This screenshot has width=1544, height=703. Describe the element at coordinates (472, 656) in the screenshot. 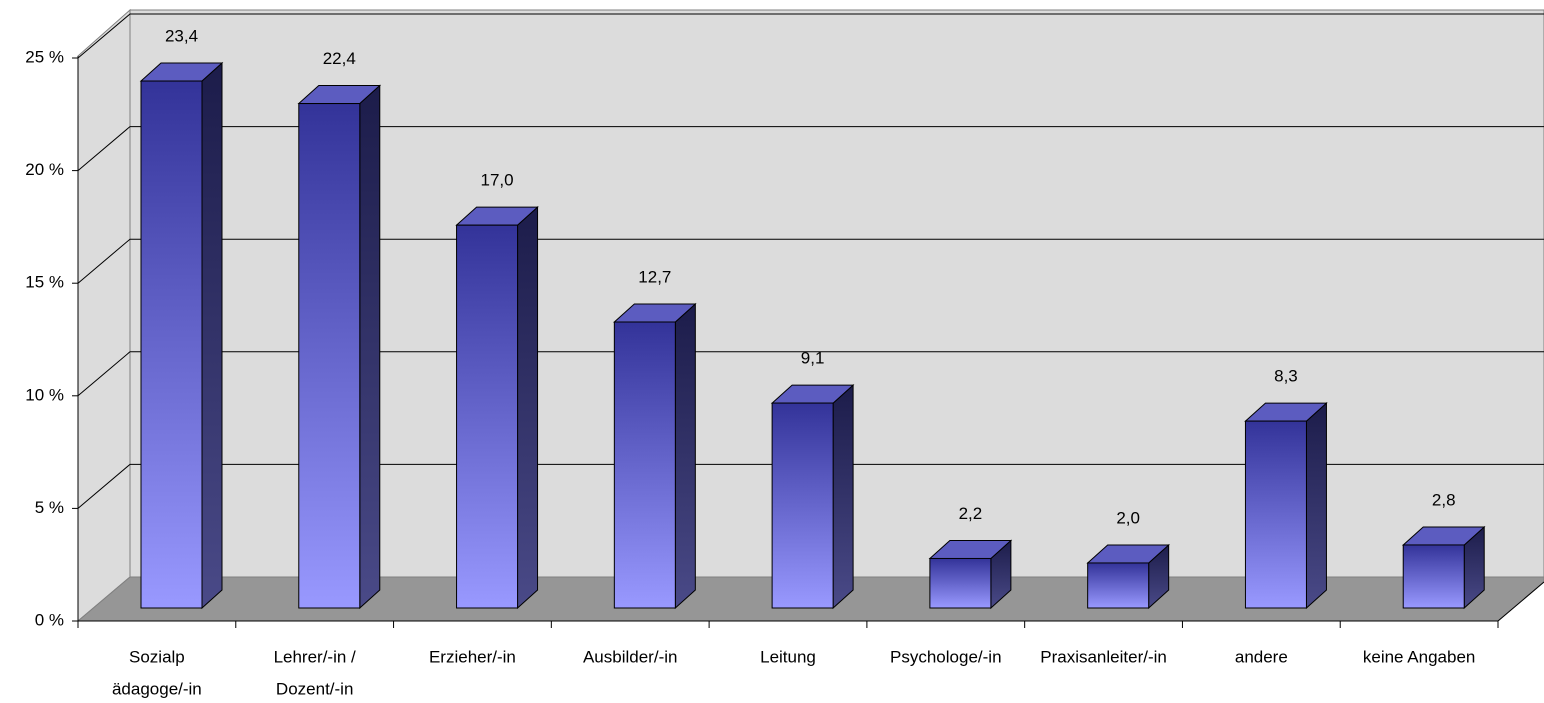

I see `x-tick-label: Erzieher/-in` at that location.